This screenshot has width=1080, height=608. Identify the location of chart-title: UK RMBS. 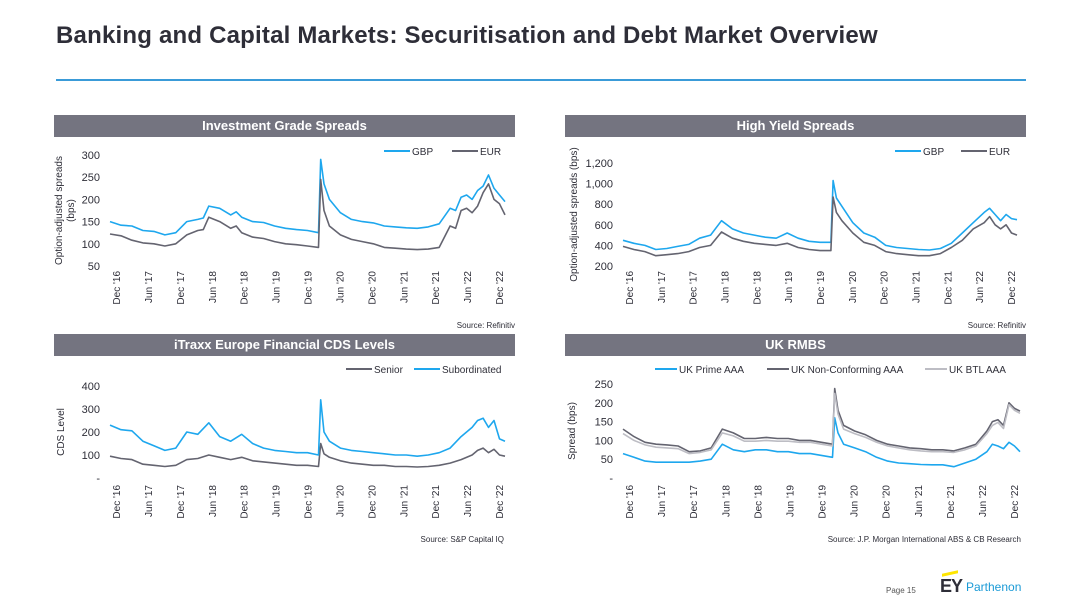
(795, 345).